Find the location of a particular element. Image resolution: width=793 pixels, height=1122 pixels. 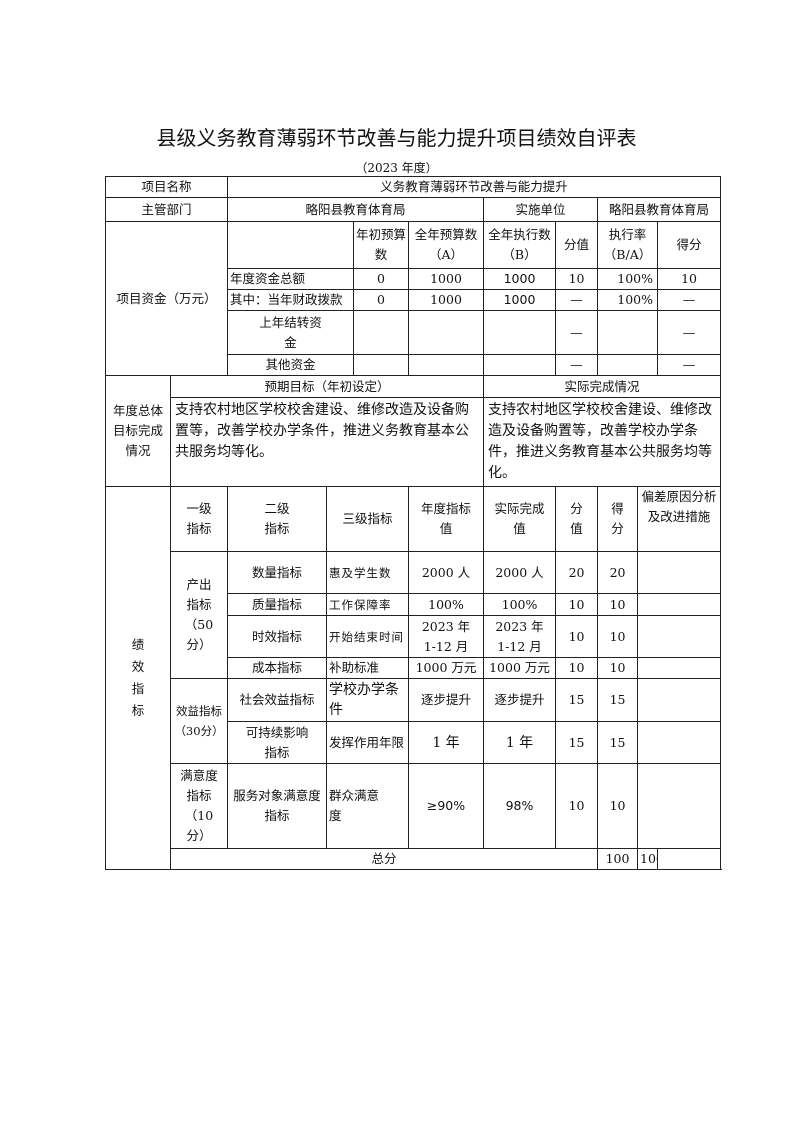

header: 三级指标 is located at coordinates (368, 519).